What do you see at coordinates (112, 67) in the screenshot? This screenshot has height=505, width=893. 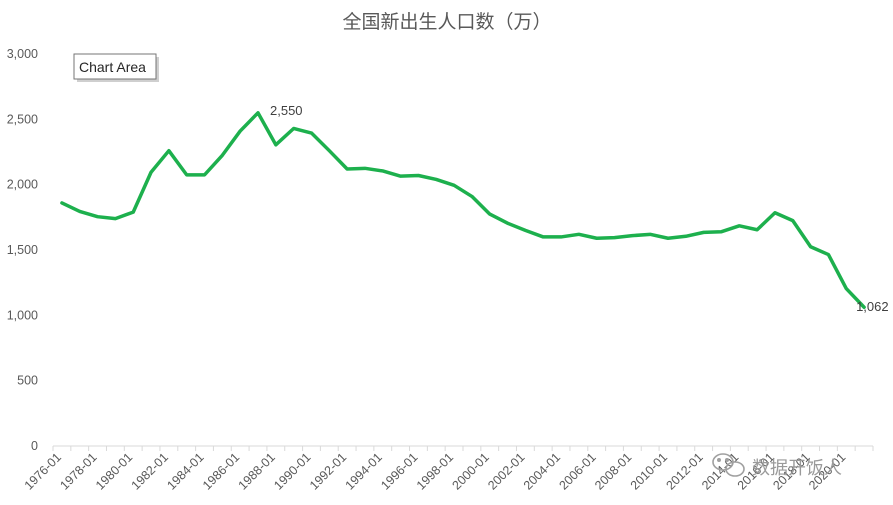 I see `tooltip-text: Chart Area` at bounding box center [112, 67].